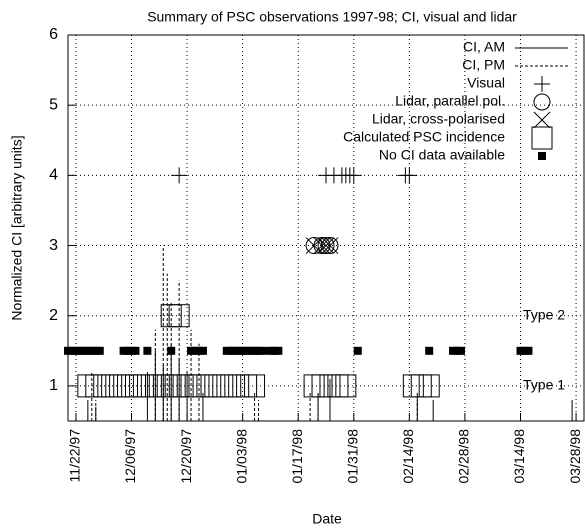 The width and height of the screenshot is (585, 530). I want to click on legend-label: Lidar, parallel pol., so click(450, 101).